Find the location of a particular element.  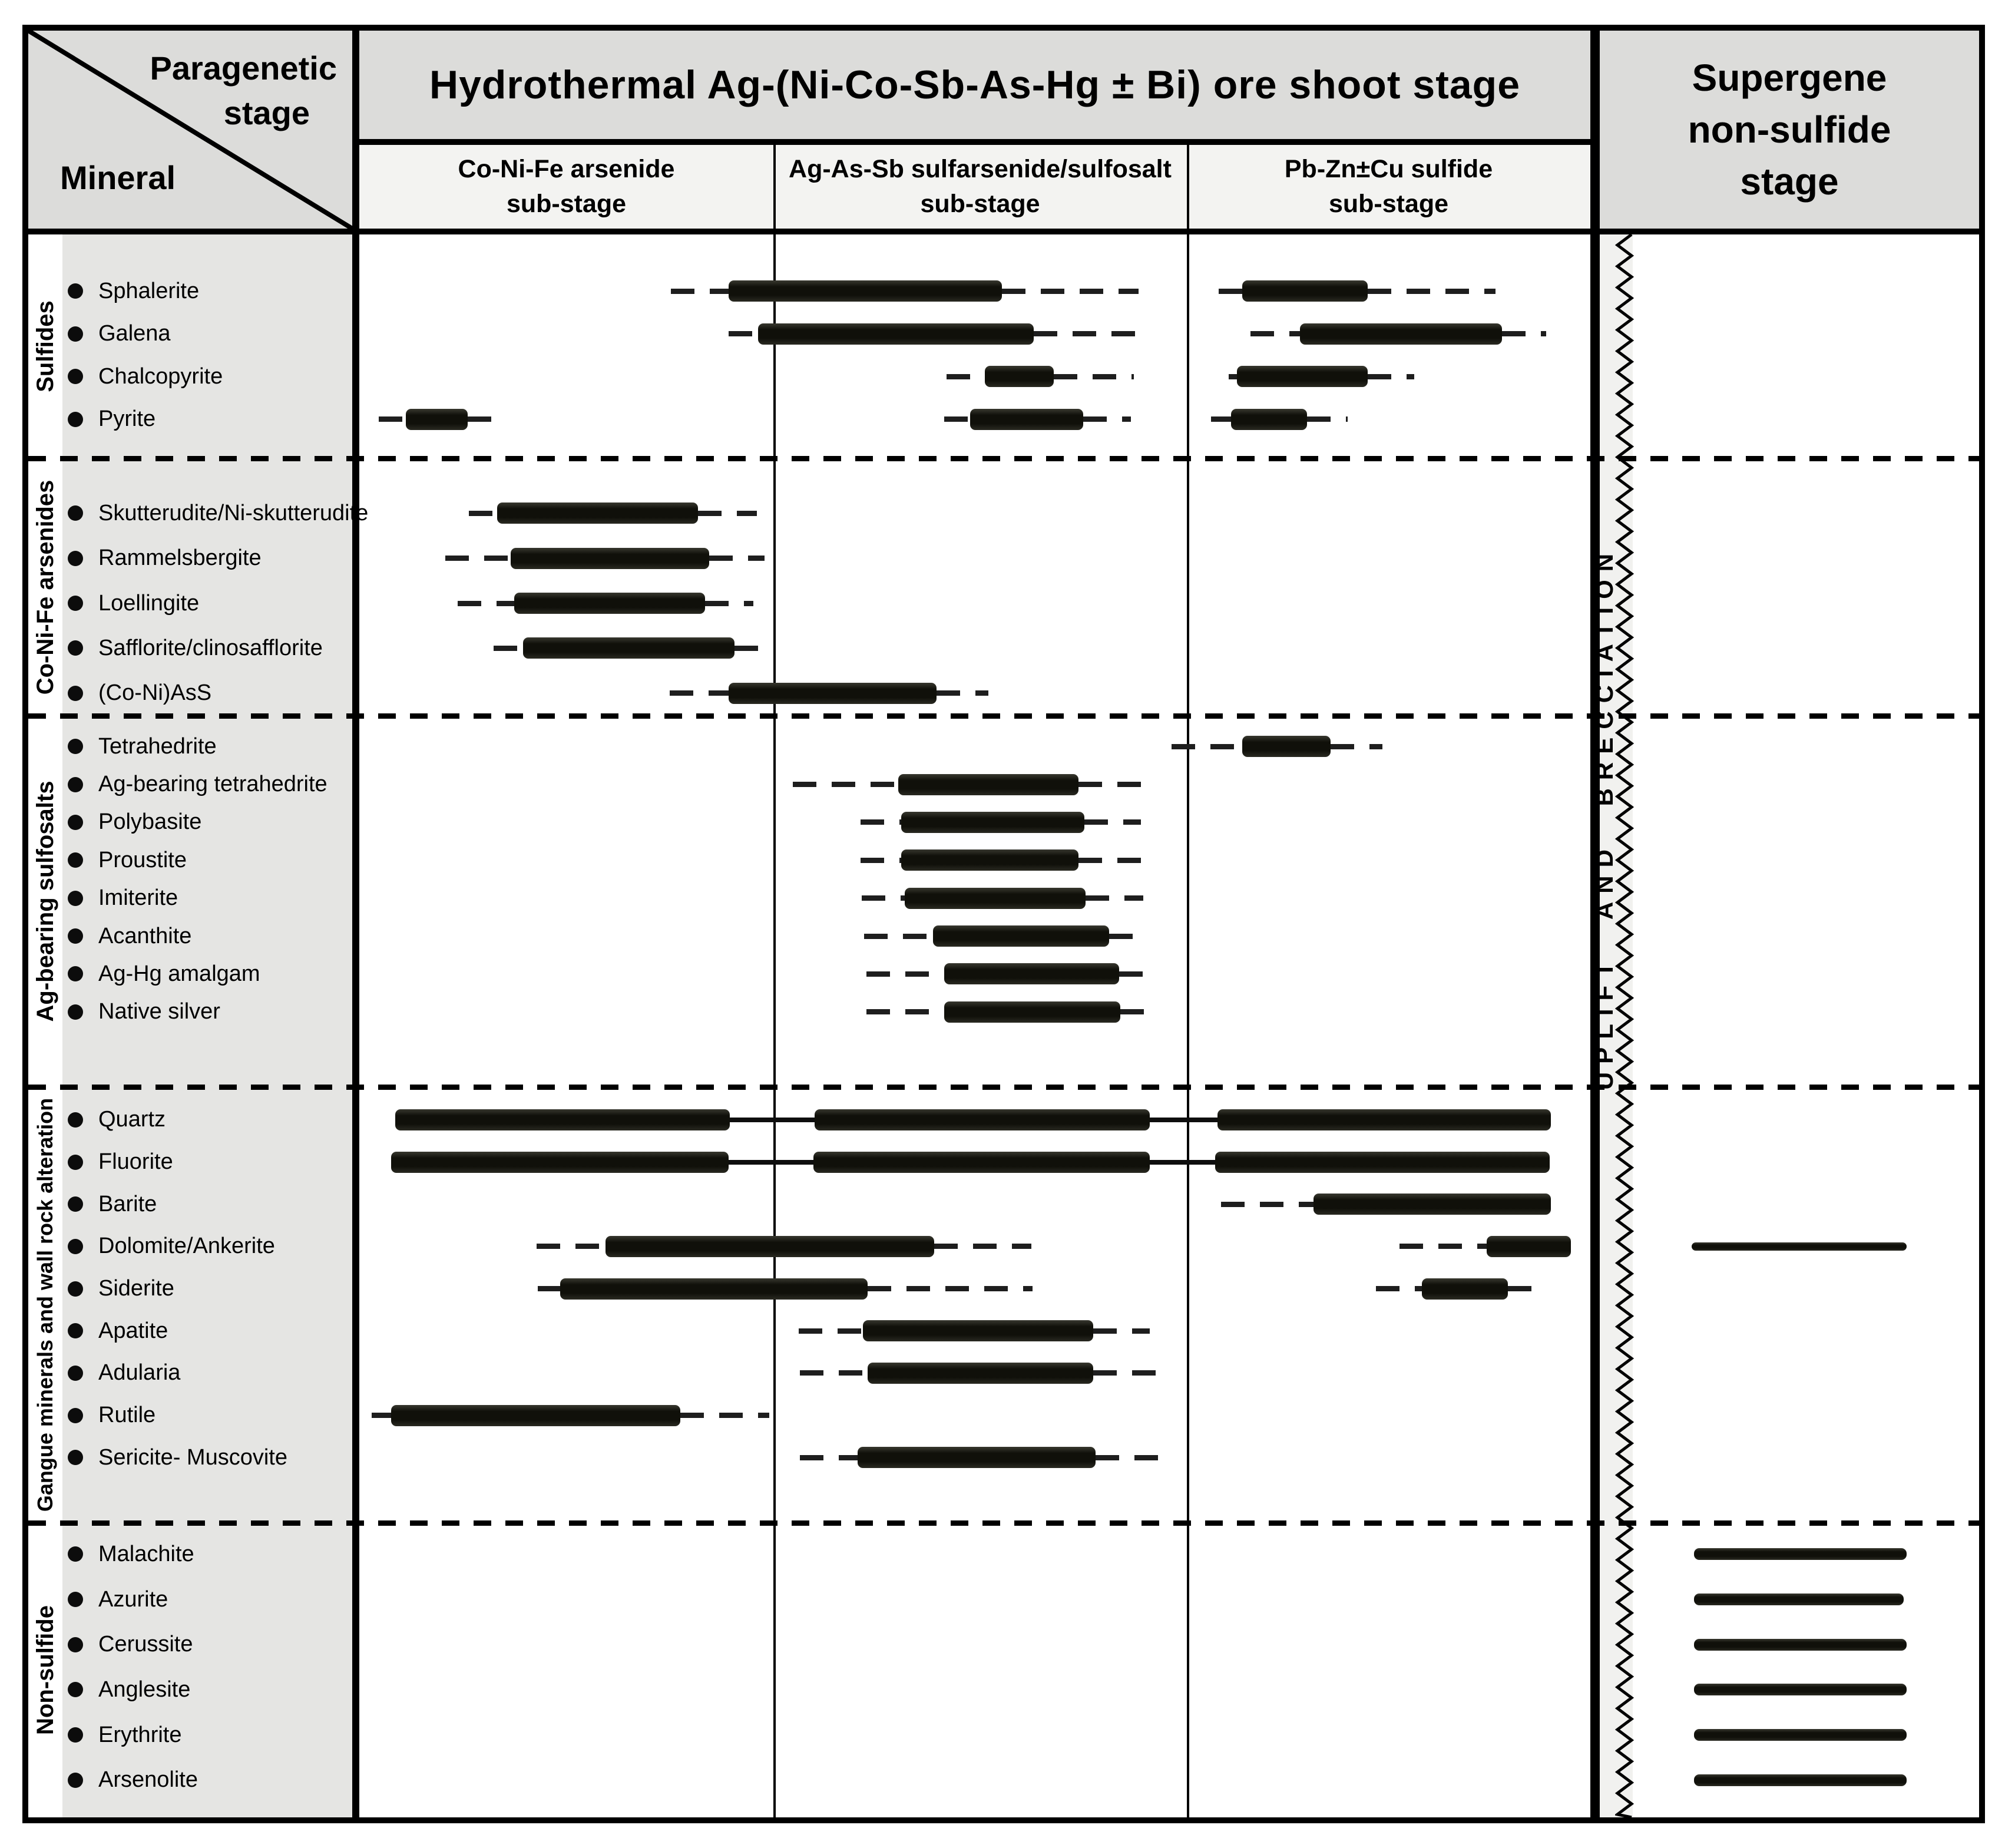

mineral-row: Acanthite is located at coordinates (129, 936).